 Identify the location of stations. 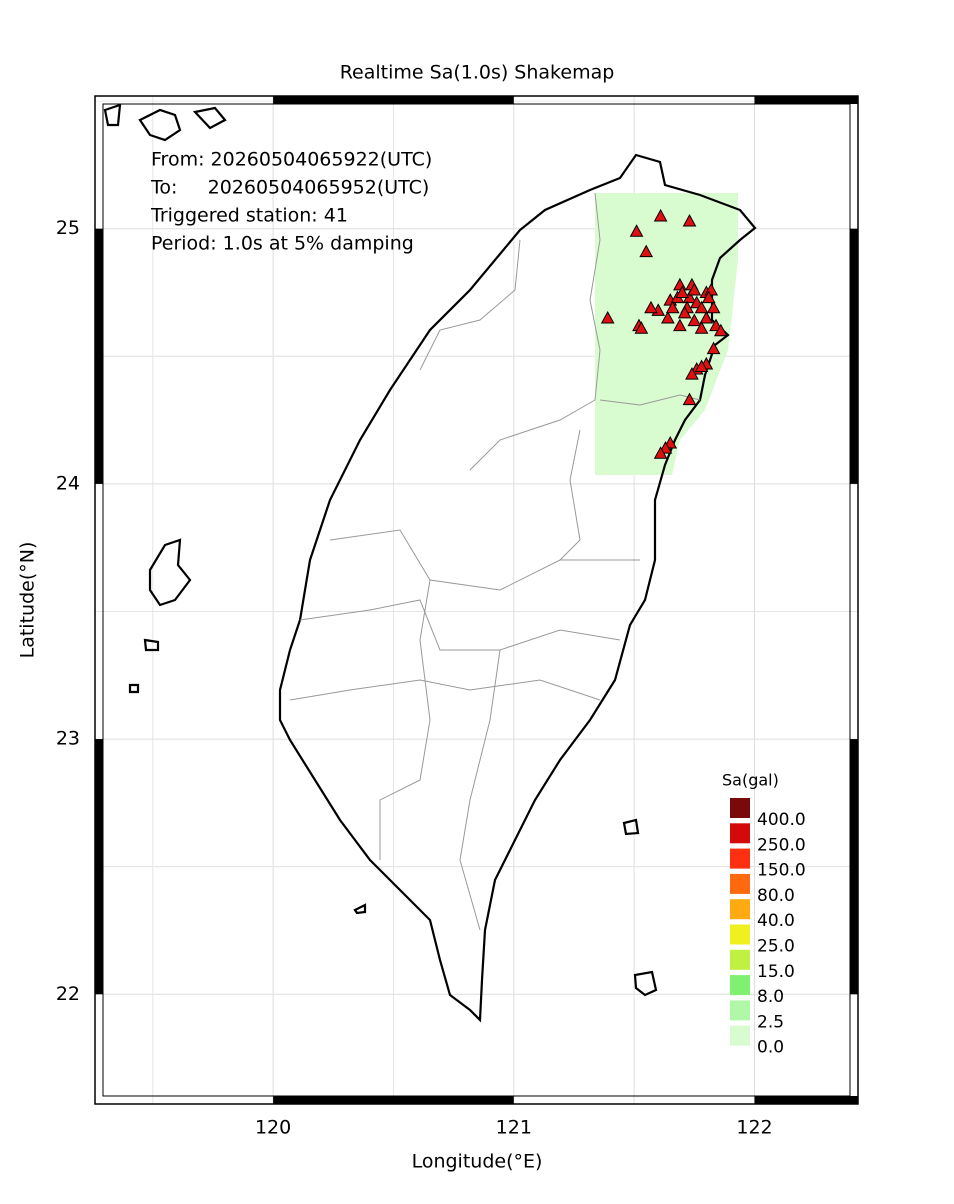
(664, 333).